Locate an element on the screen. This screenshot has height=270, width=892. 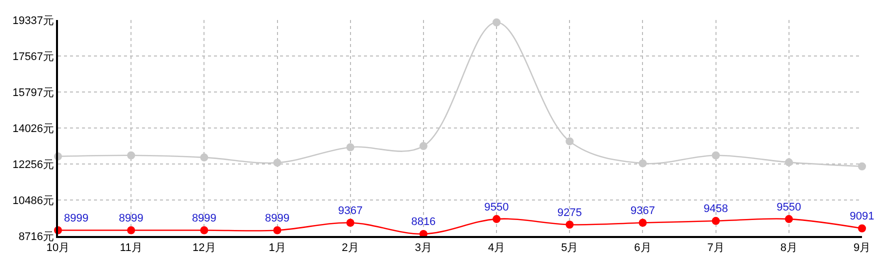
y-tick-label: 10486元 is located at coordinates (33, 200).